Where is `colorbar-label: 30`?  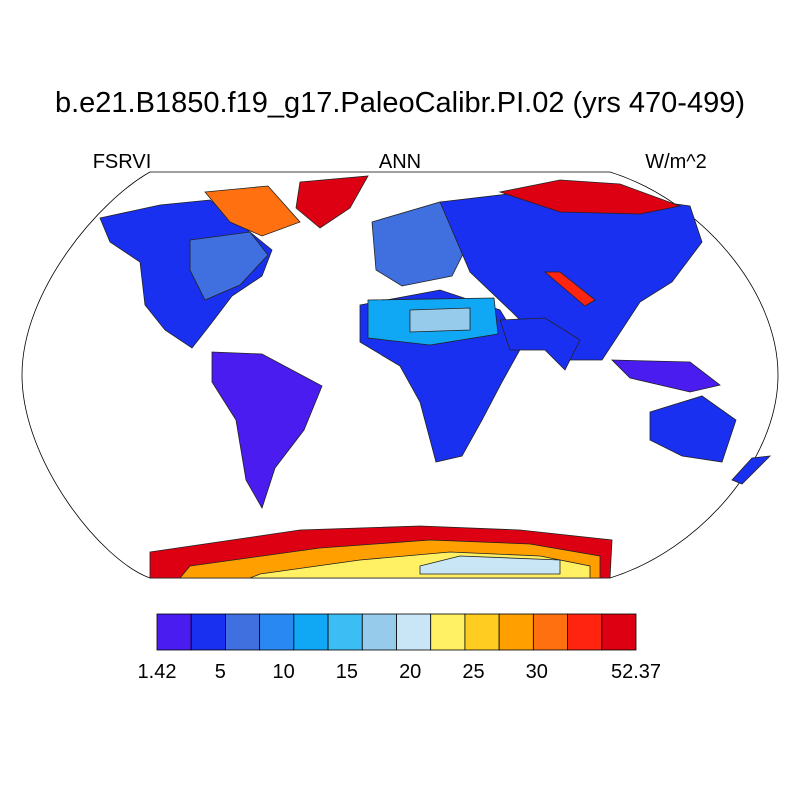 colorbar-label: 30 is located at coordinates (537, 672).